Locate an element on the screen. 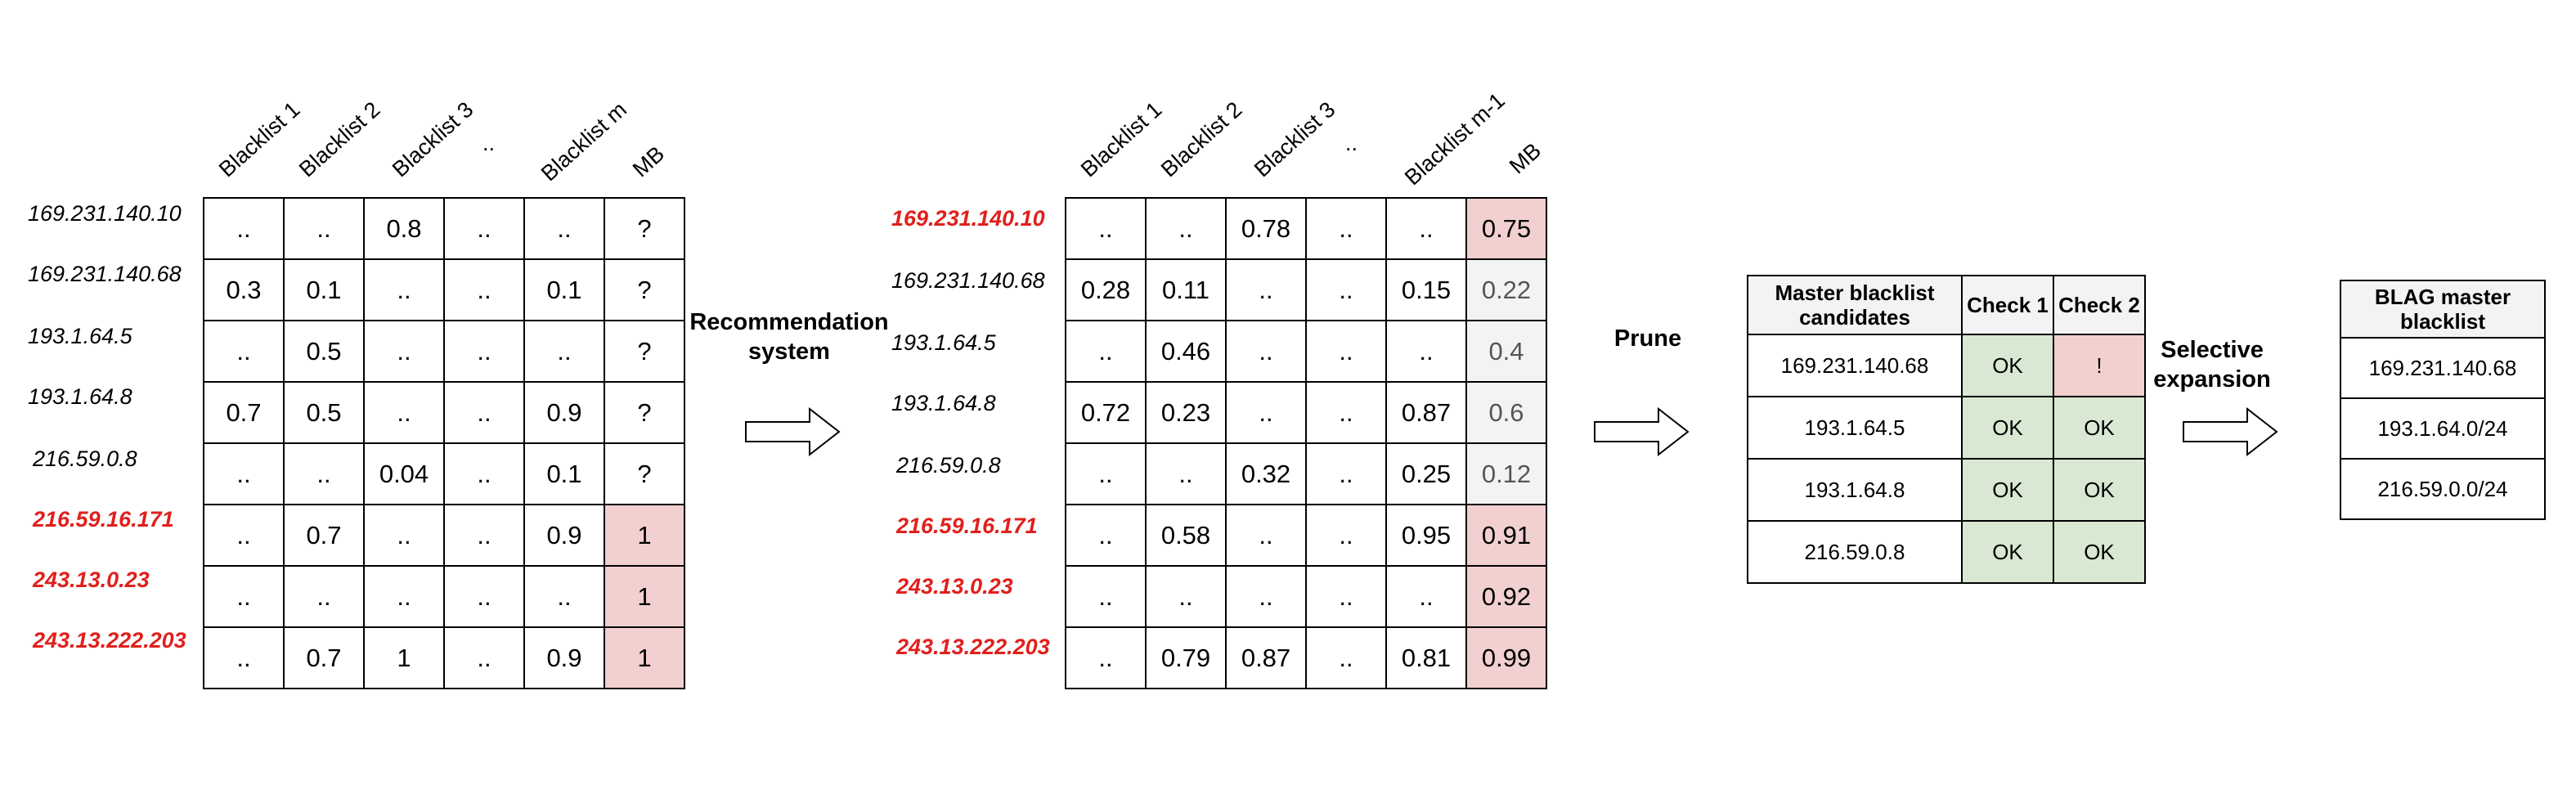 Image resolution: width=2576 pixels, height=812 pixels. mb-cell-score: 0.22 is located at coordinates (1506, 290).